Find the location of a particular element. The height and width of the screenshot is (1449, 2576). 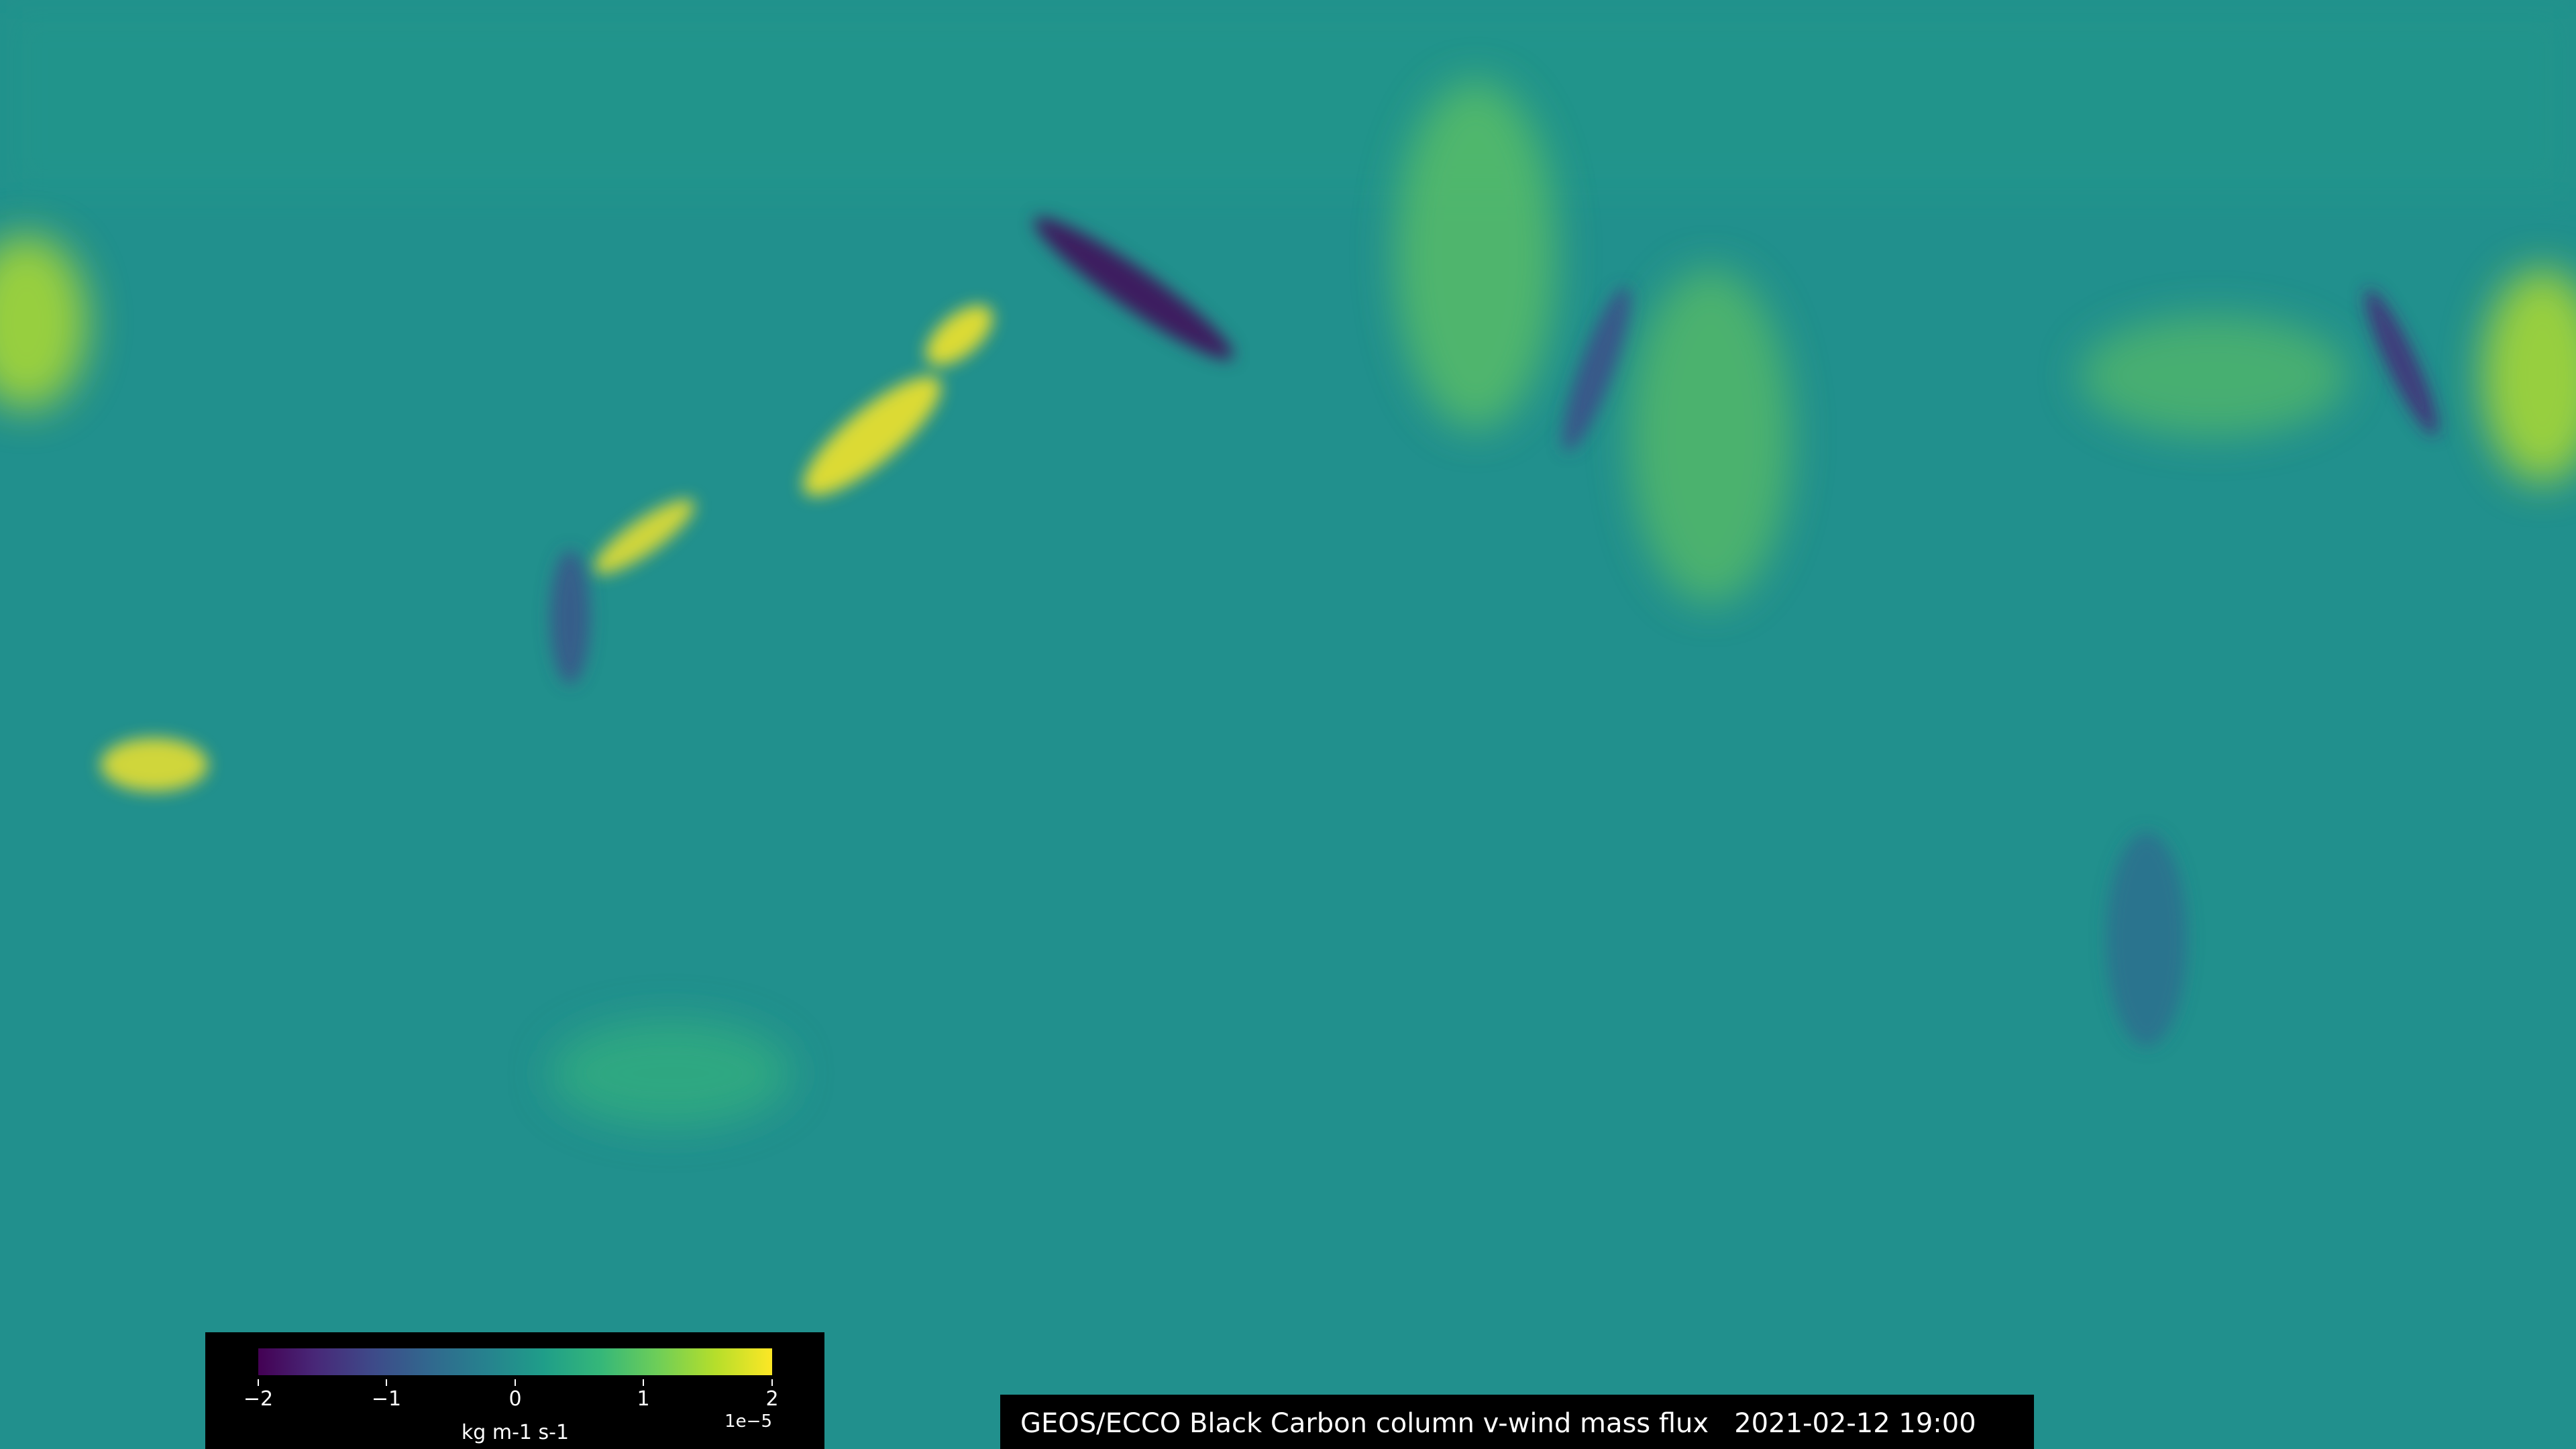

colorbar-units: kg m-1 s-1 is located at coordinates (515, 1432).